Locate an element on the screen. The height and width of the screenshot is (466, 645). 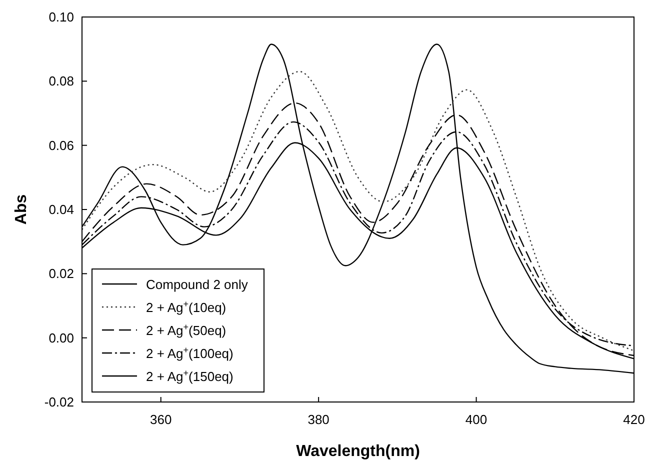
legend-label: 2 + Ag$^{+}$(50eq) is located at coordinates (186, 330).